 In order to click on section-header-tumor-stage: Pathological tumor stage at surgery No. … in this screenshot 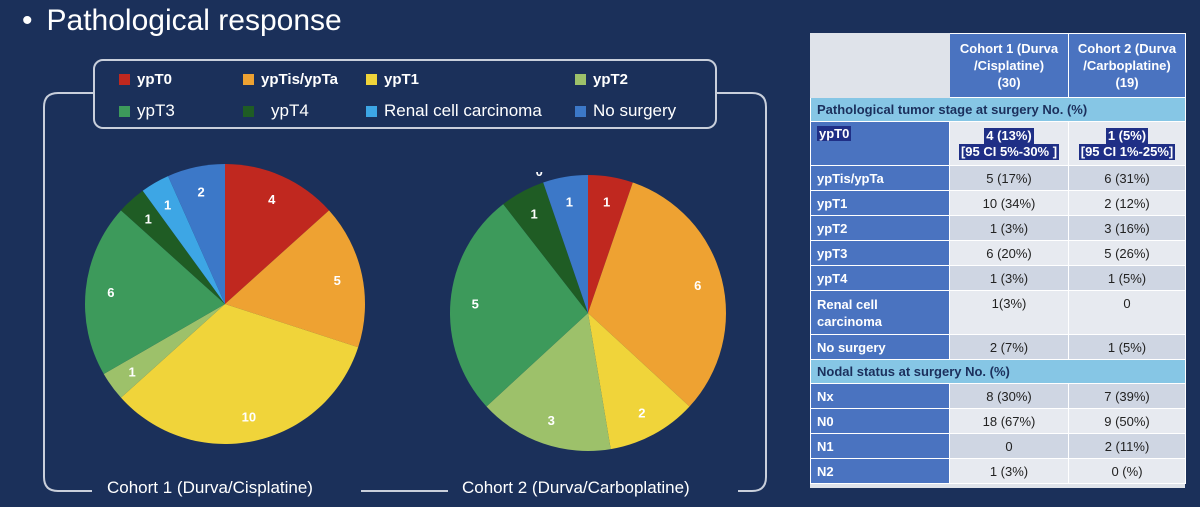, I will do `click(998, 109)`.